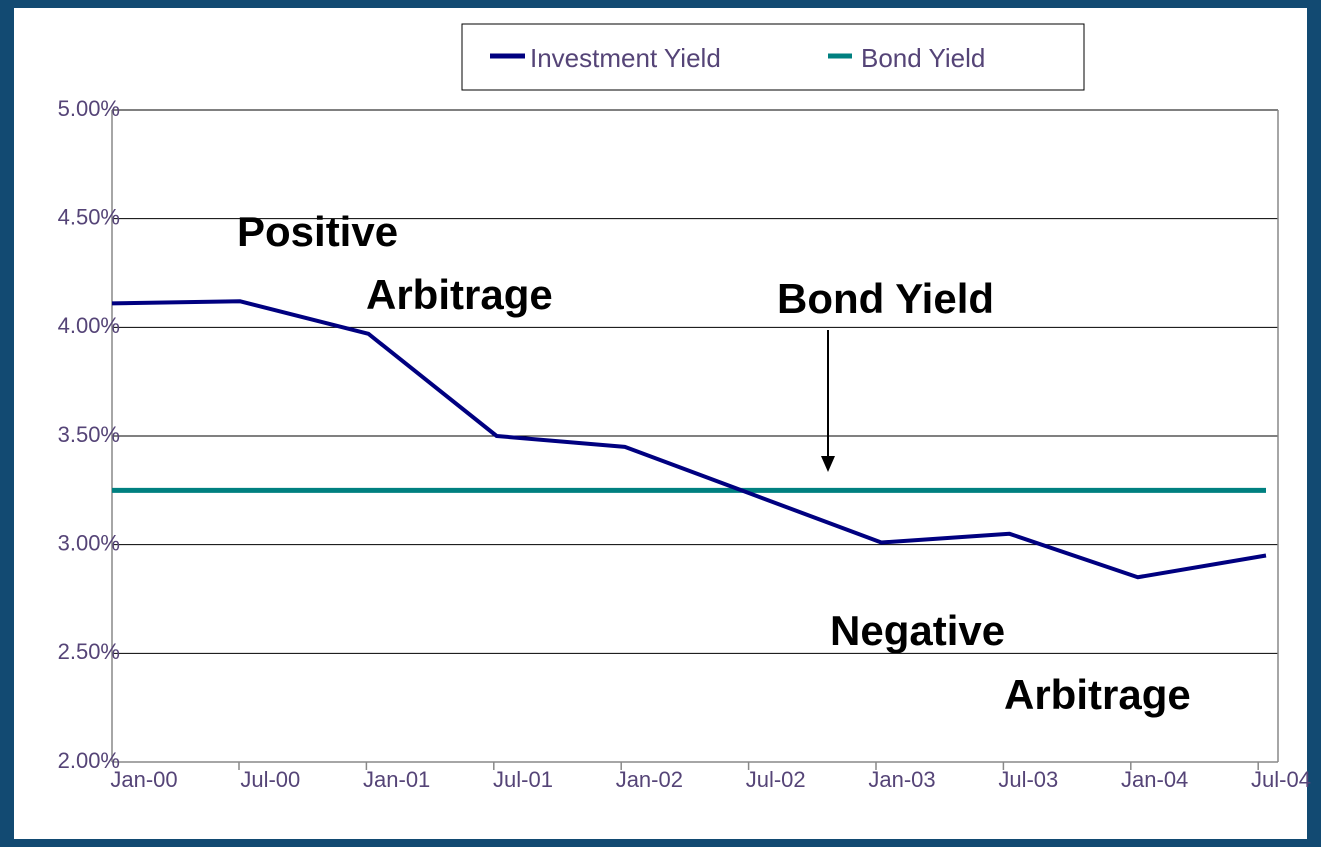  I want to click on x-tick-label: Jul-01, so click(523, 779).